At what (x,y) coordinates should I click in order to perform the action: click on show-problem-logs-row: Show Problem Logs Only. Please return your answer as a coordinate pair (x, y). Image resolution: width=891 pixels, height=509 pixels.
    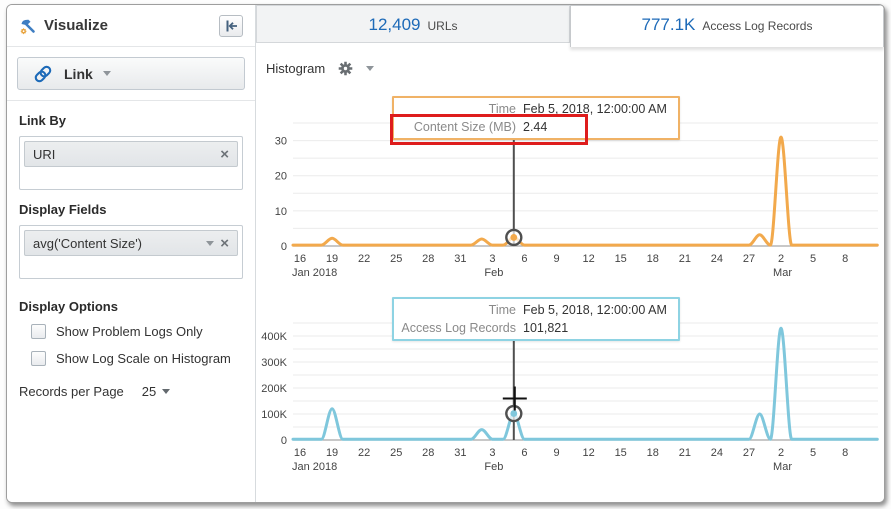
    Looking at the image, I should click on (137, 331).